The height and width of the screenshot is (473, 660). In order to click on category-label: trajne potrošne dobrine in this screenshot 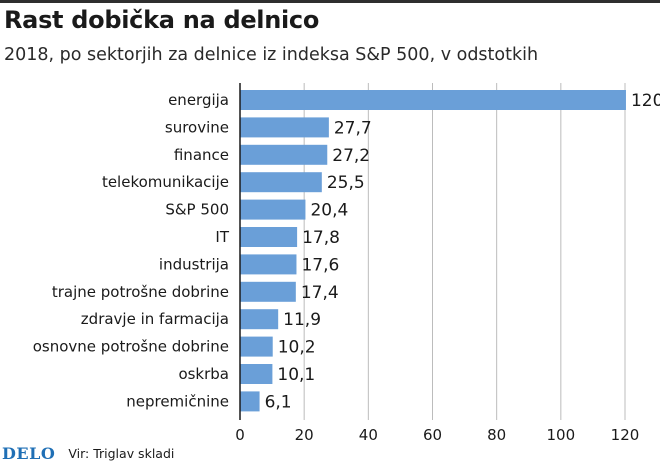, I will do `click(140, 292)`.